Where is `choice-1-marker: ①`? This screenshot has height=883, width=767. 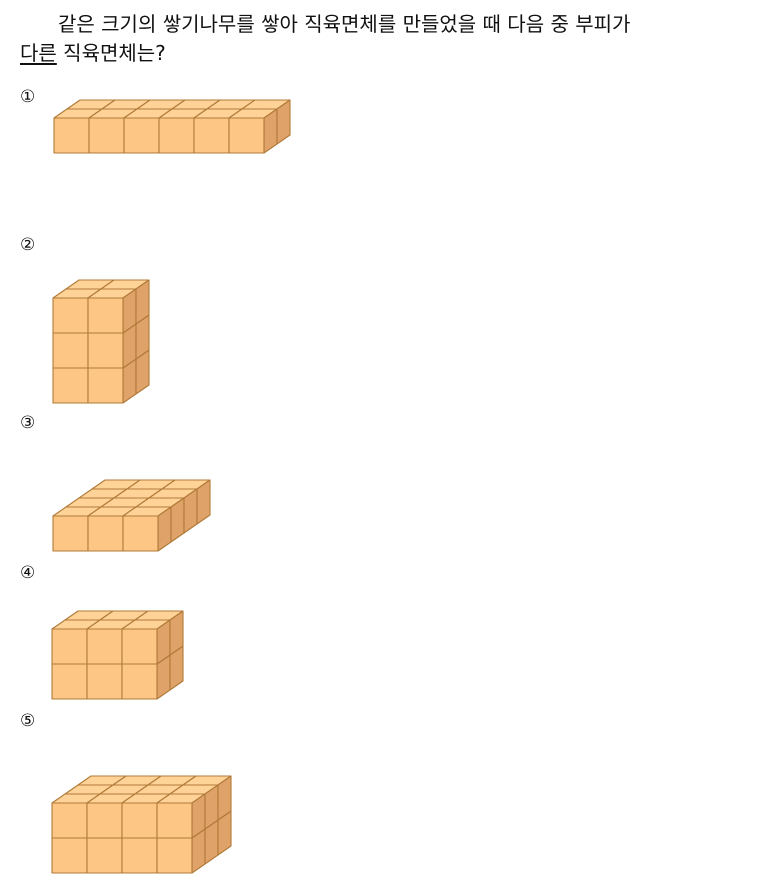
choice-1-marker: ① is located at coordinates (28, 97).